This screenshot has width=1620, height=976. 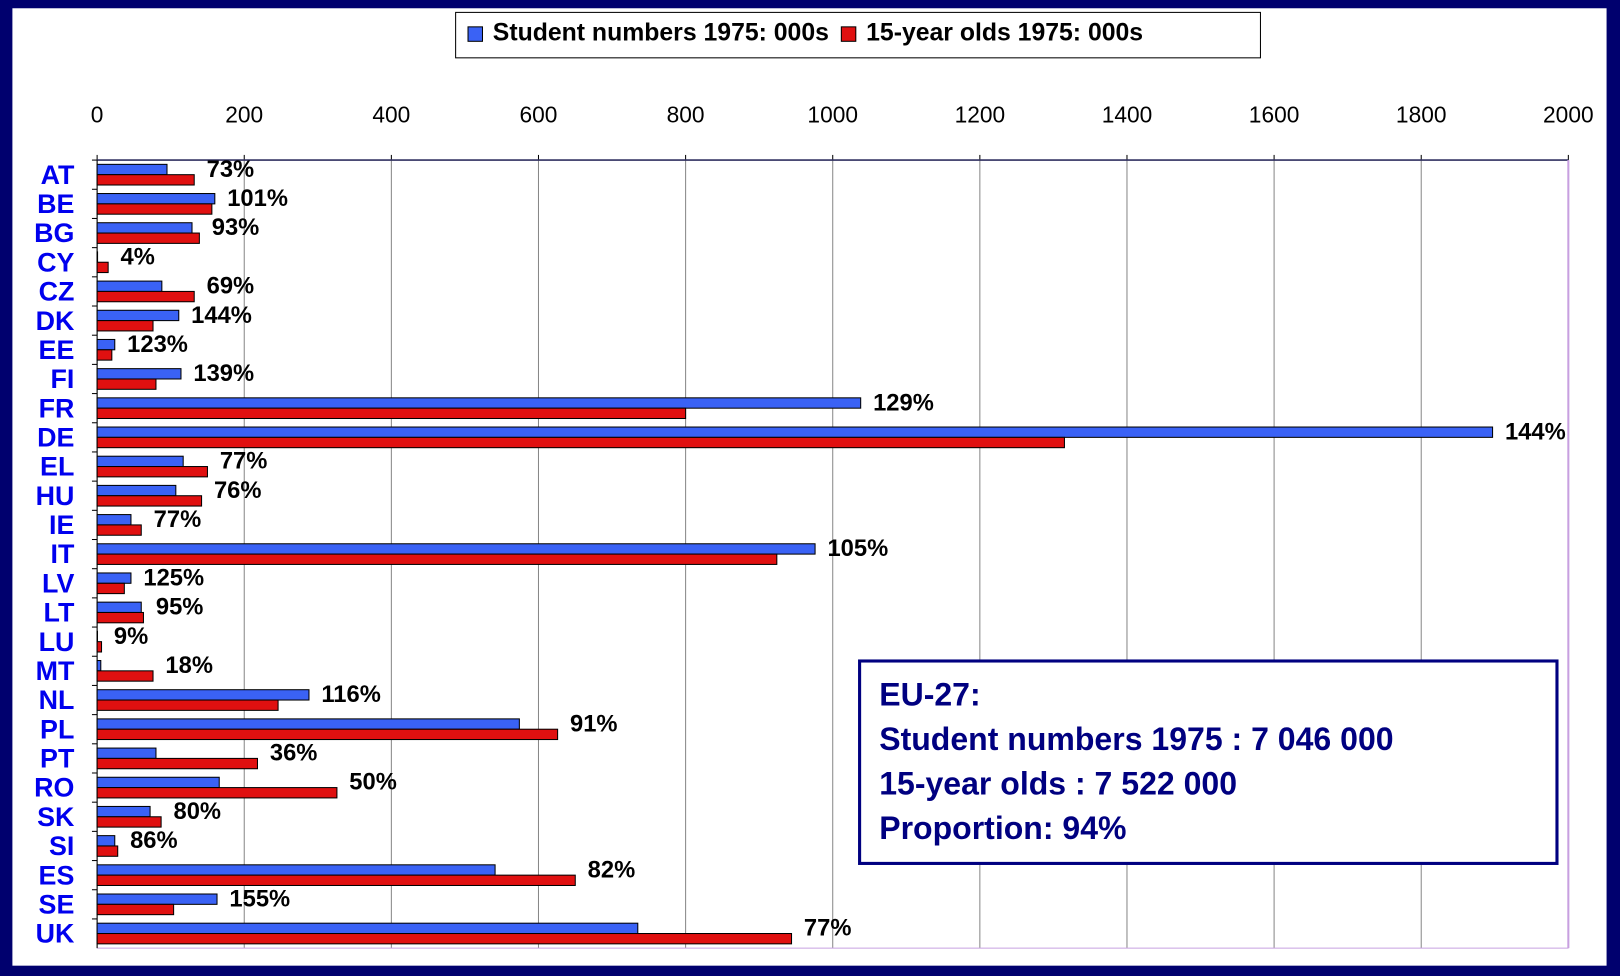 What do you see at coordinates (661, 33) in the screenshot?
I see `legend-label: Student numbers 1975: 000s` at bounding box center [661, 33].